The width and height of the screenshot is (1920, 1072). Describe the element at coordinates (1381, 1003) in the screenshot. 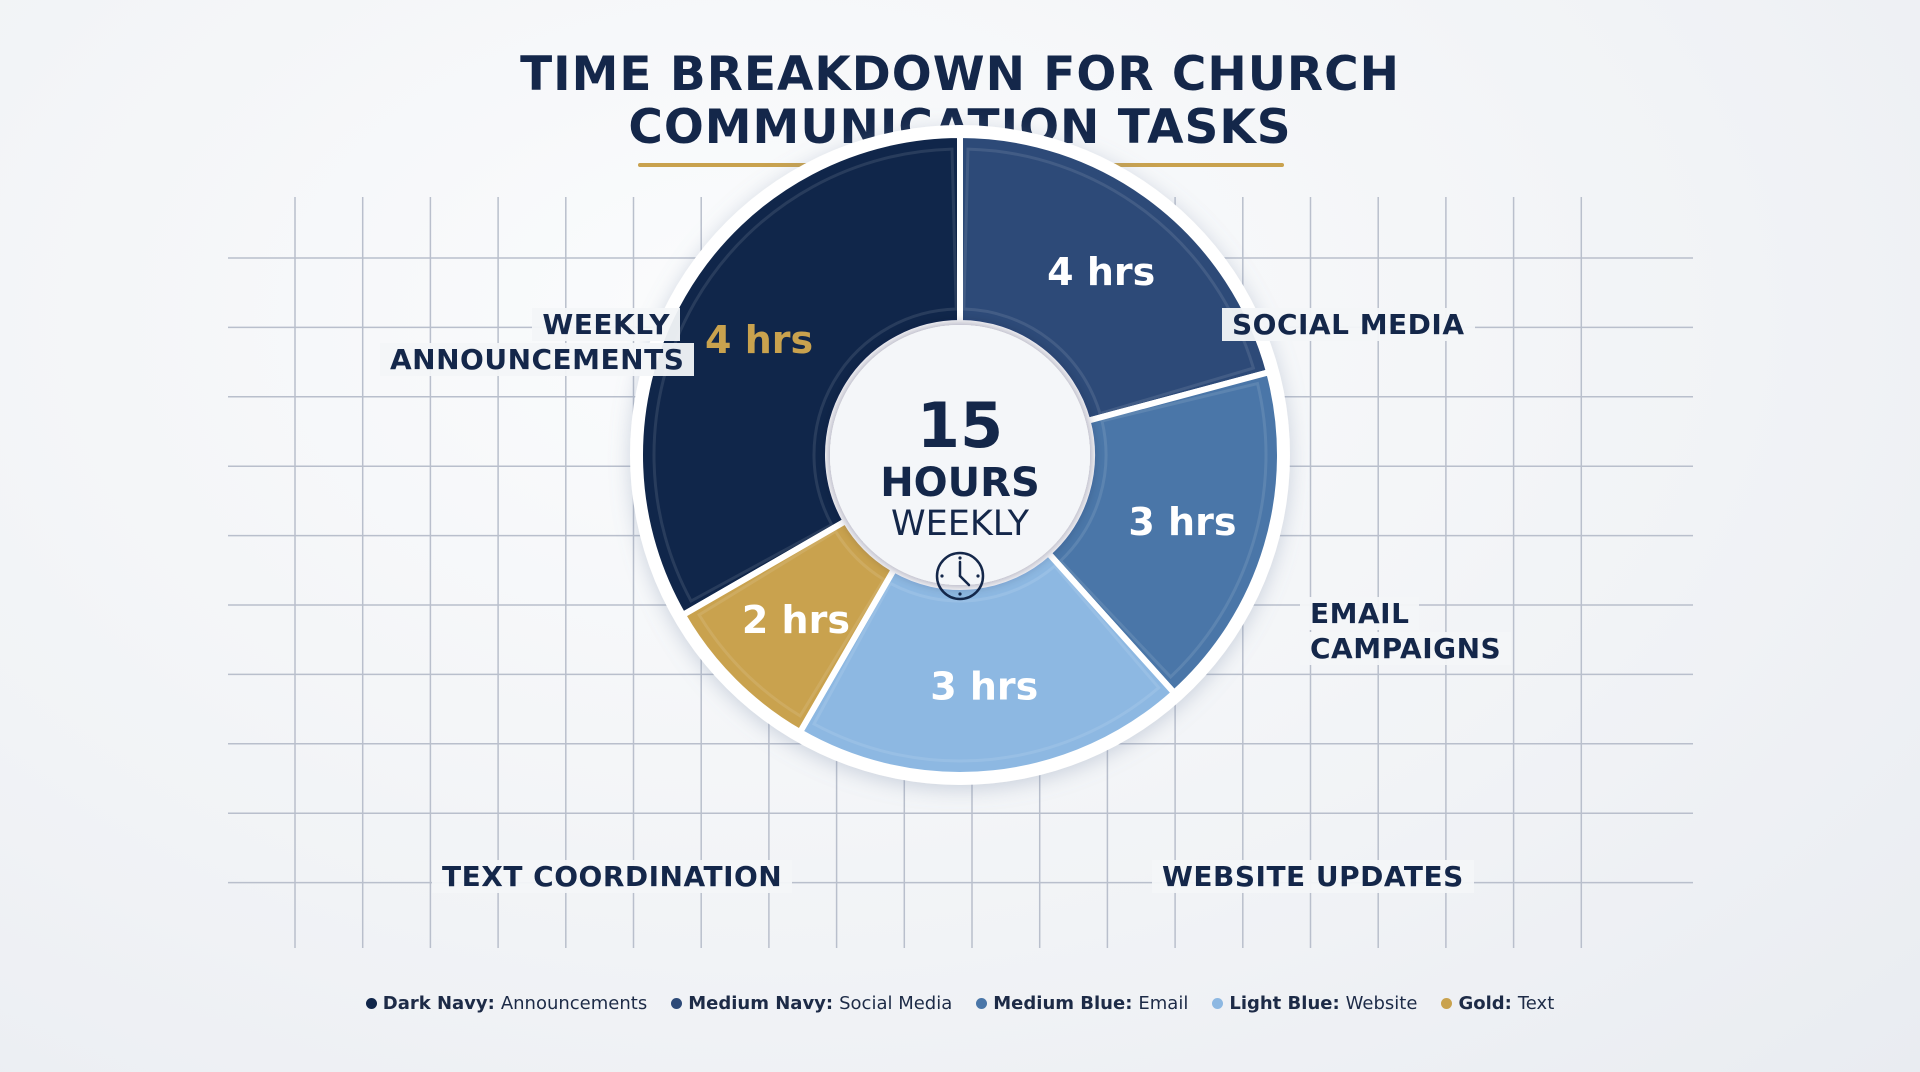

I see `legend-value: Website` at that location.